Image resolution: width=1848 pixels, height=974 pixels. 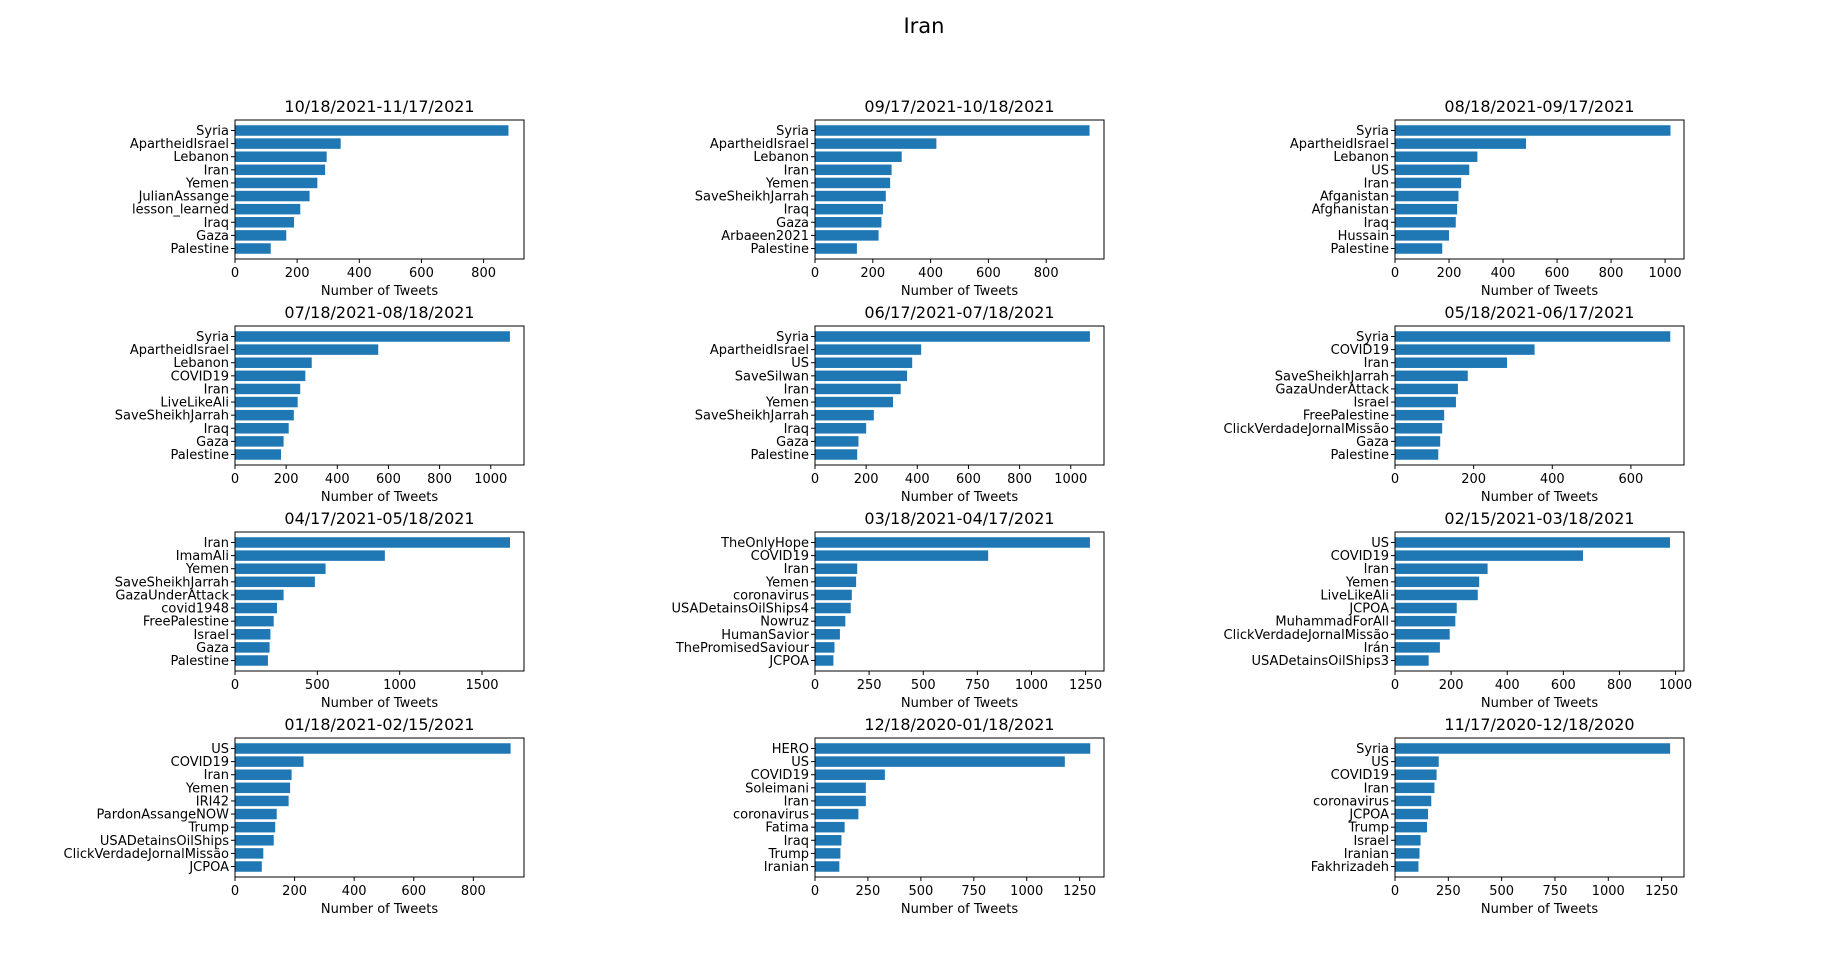 What do you see at coordinates (179, 144) in the screenshot?
I see `chart-1-category-label-2: ApartheidIsrael` at bounding box center [179, 144].